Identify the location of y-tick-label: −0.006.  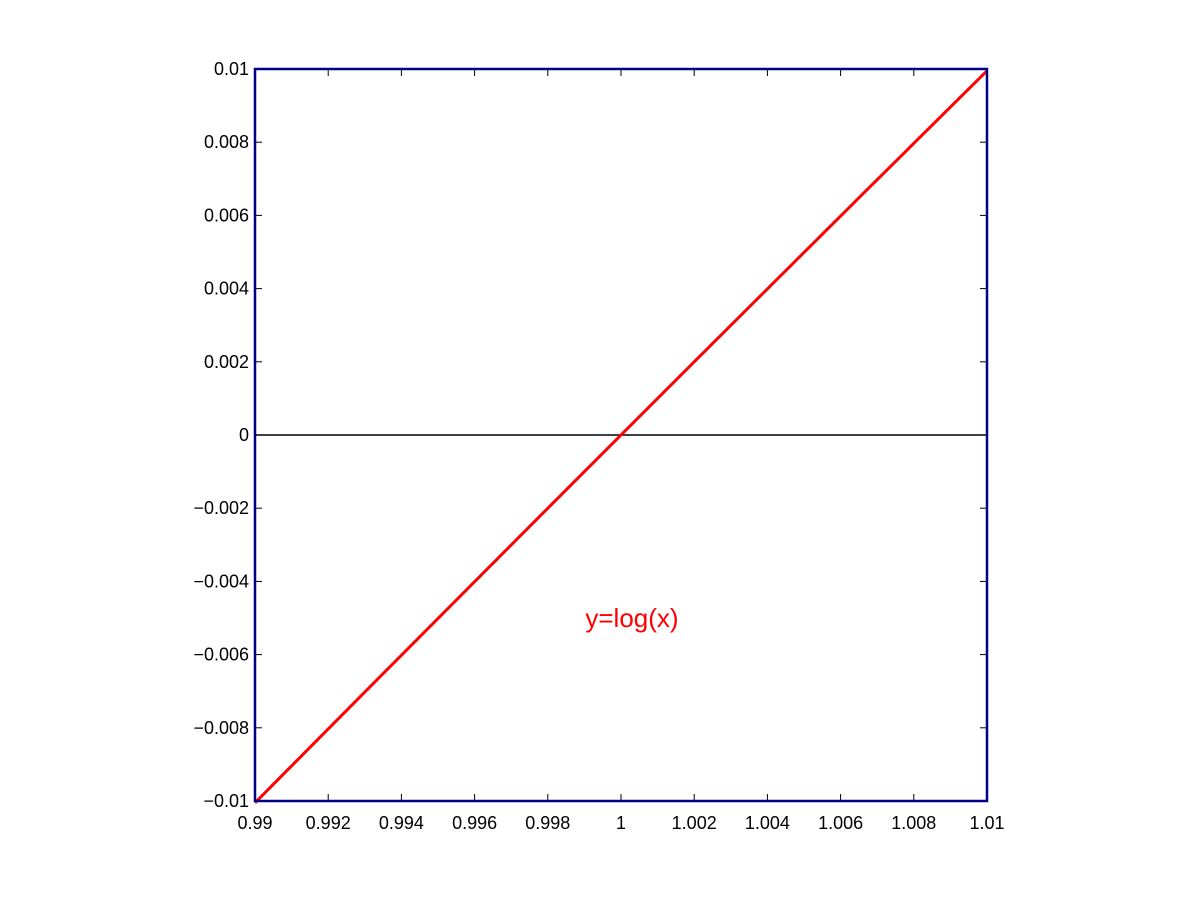
(221, 655).